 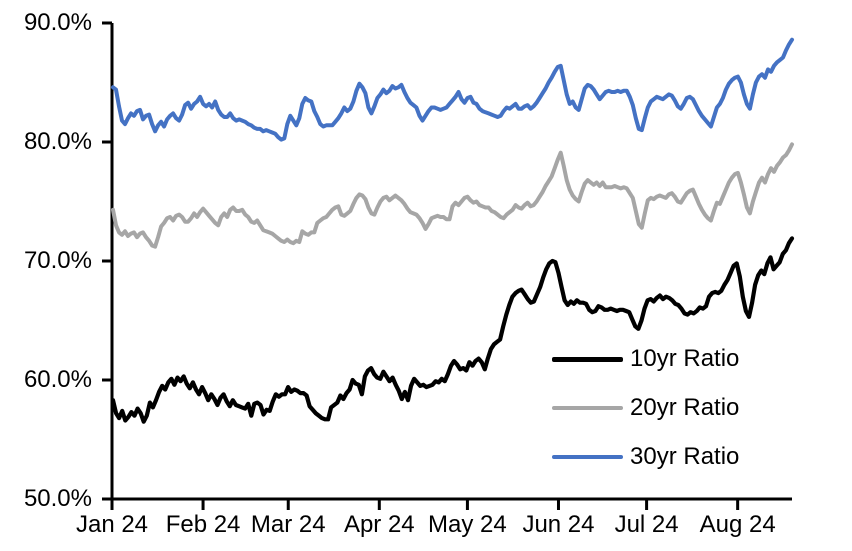 What do you see at coordinates (288, 524) in the screenshot?
I see `x-axis-tick-label: Mar 24` at bounding box center [288, 524].